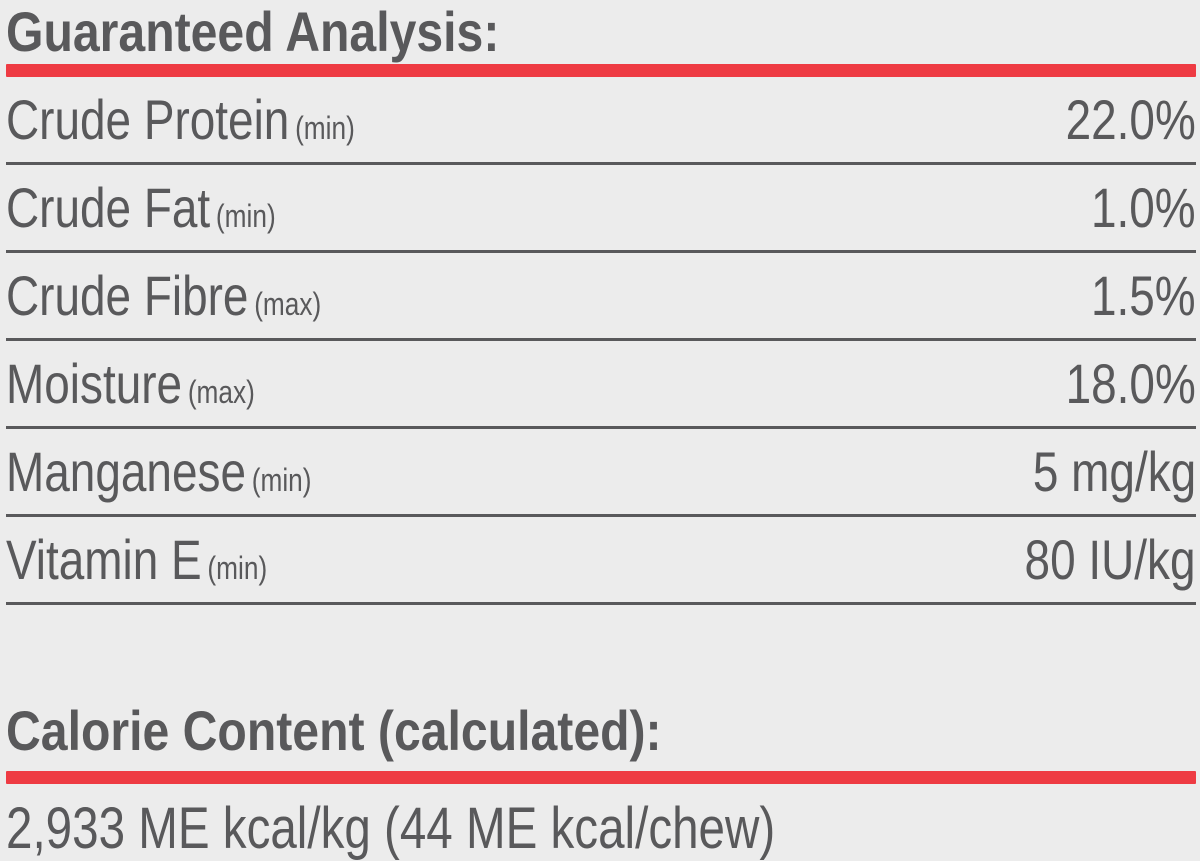 The width and height of the screenshot is (1200, 861). What do you see at coordinates (104, 559) in the screenshot?
I see `row-label: Vitamin E` at bounding box center [104, 559].